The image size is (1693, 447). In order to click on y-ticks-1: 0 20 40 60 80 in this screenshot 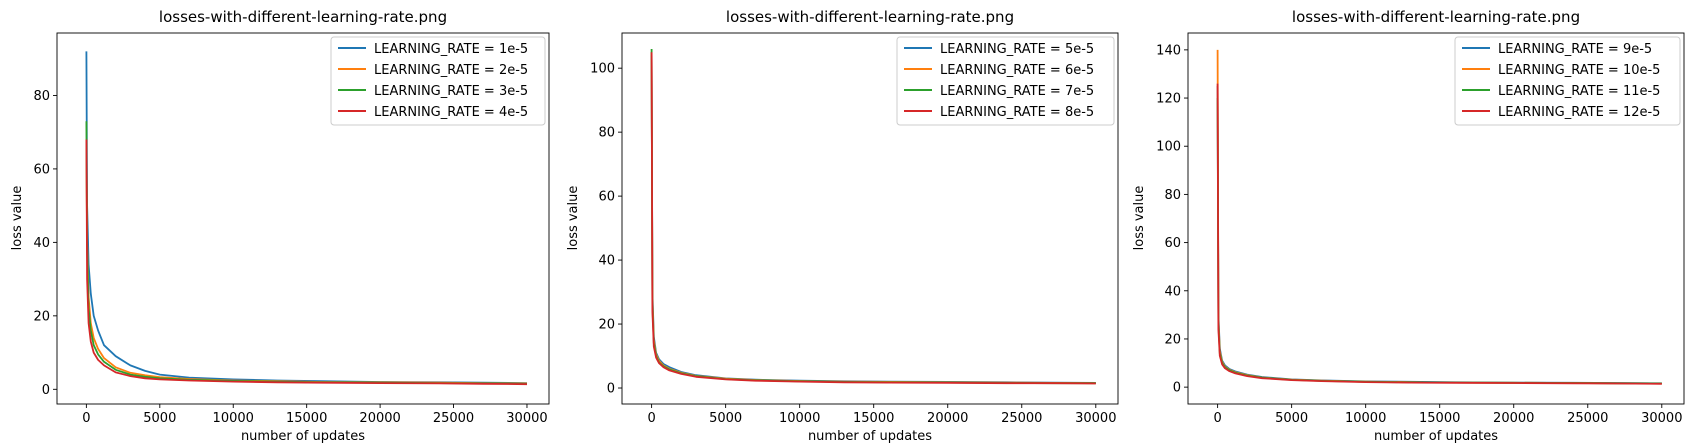, I will do `click(45, 243)`.